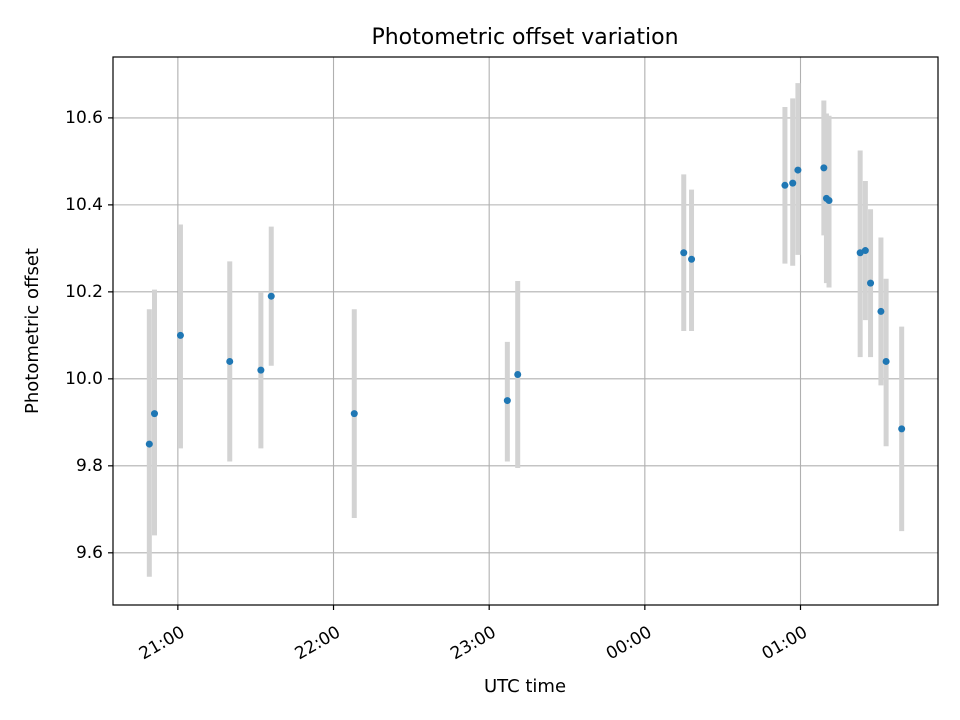 The image size is (960, 720). What do you see at coordinates (84, 118) in the screenshot?
I see `y-tick-label: 10.6` at bounding box center [84, 118].